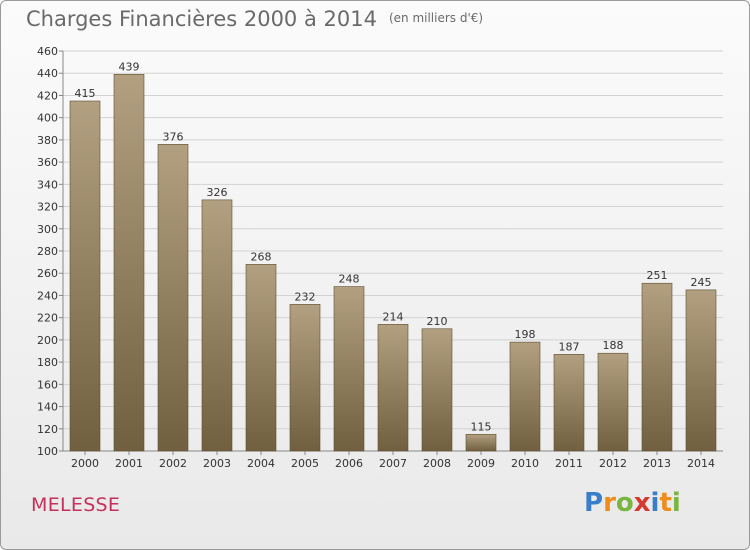 Image resolution: width=750 pixels, height=550 pixels. Describe the element at coordinates (569, 346) in the screenshot. I see `bar-value-label: 187` at that location.